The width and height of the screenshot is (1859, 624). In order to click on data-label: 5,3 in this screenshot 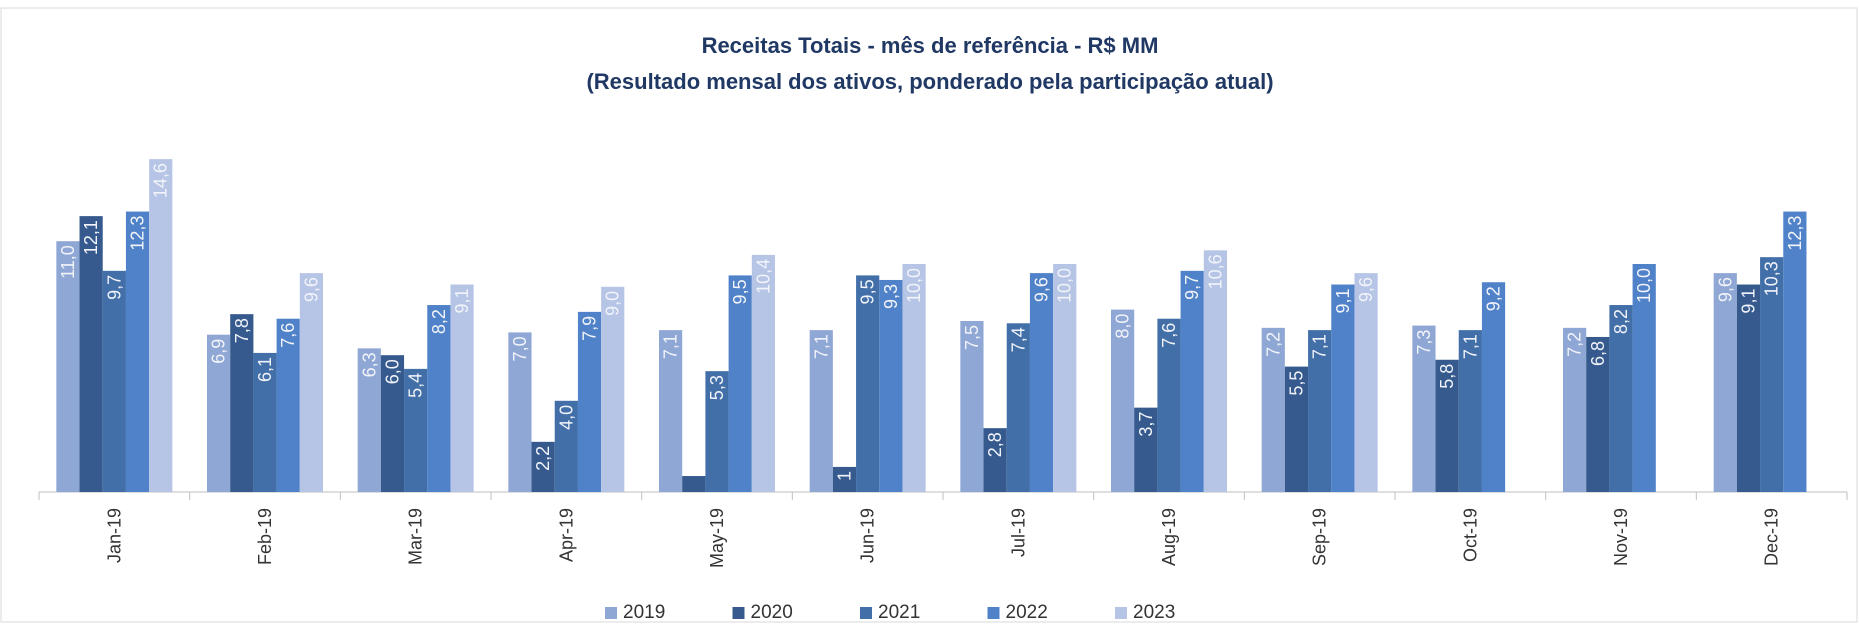, I will do `click(717, 387)`.